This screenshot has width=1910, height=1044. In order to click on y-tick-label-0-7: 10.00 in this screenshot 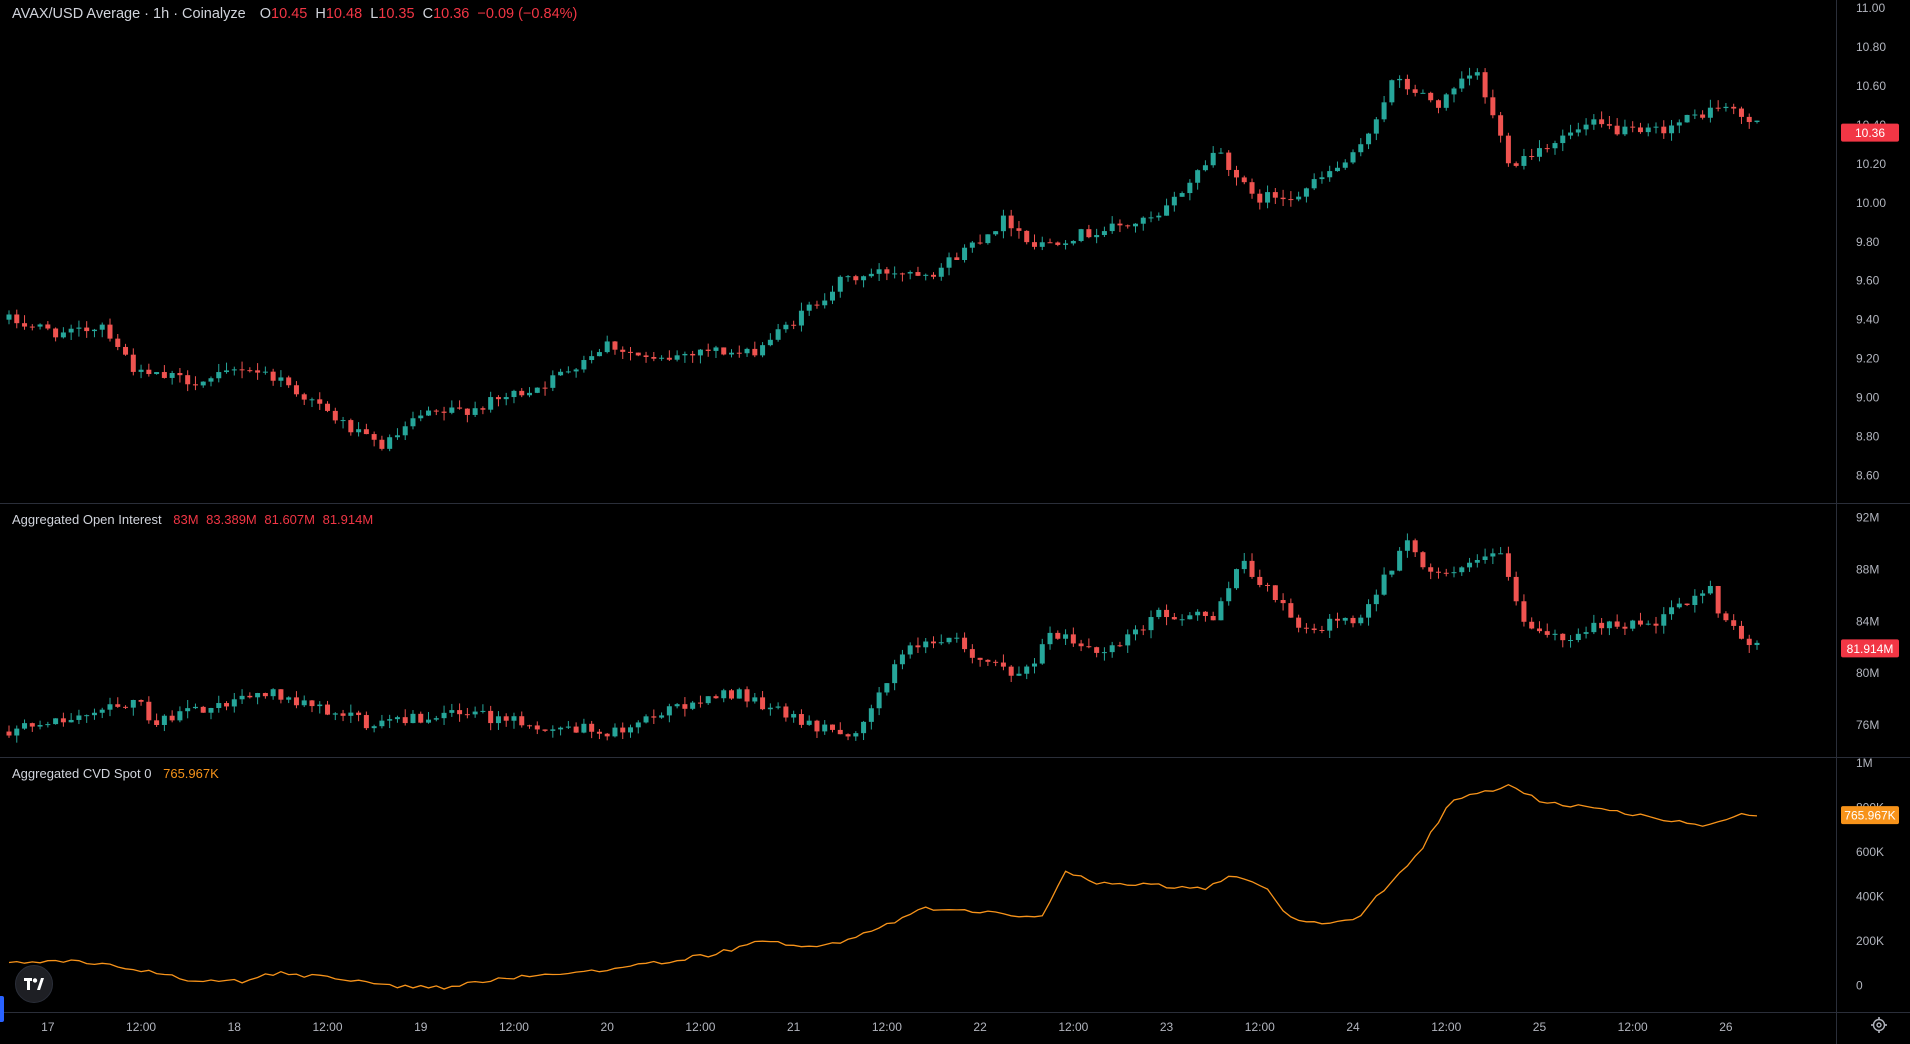, I will do `click(1871, 203)`.